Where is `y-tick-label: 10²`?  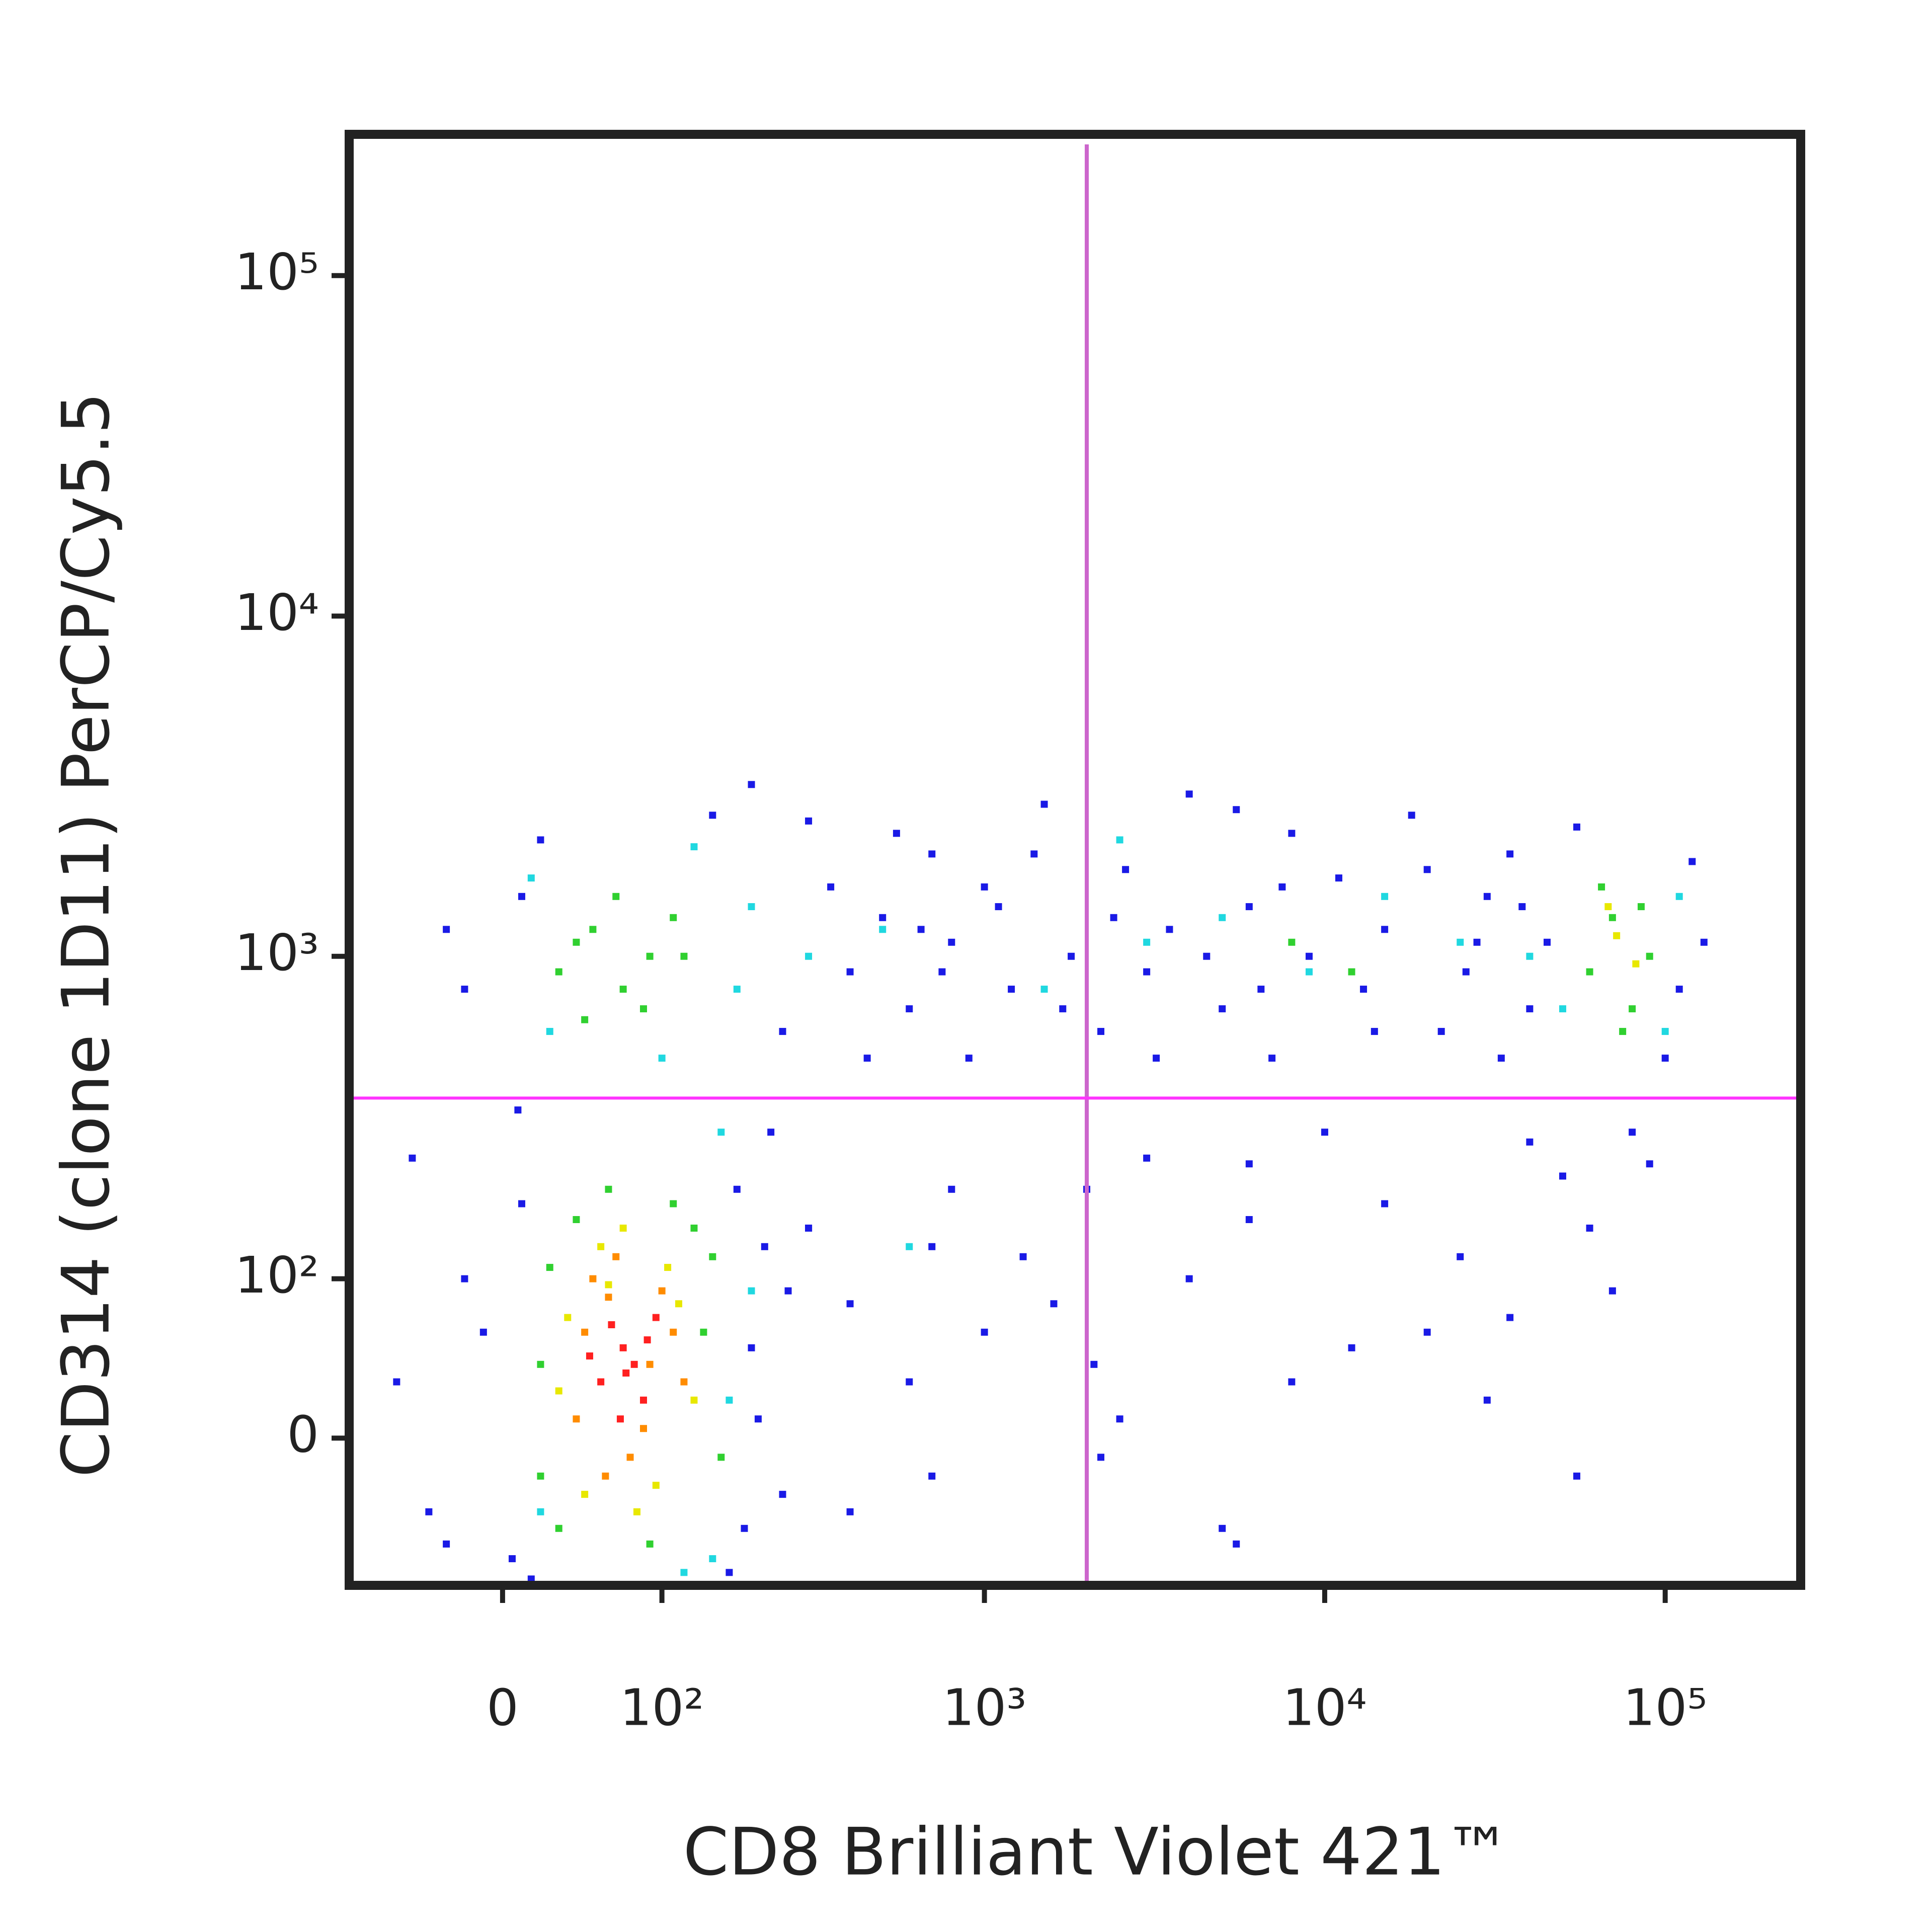
y-tick-label: 10² is located at coordinates (277, 1276).